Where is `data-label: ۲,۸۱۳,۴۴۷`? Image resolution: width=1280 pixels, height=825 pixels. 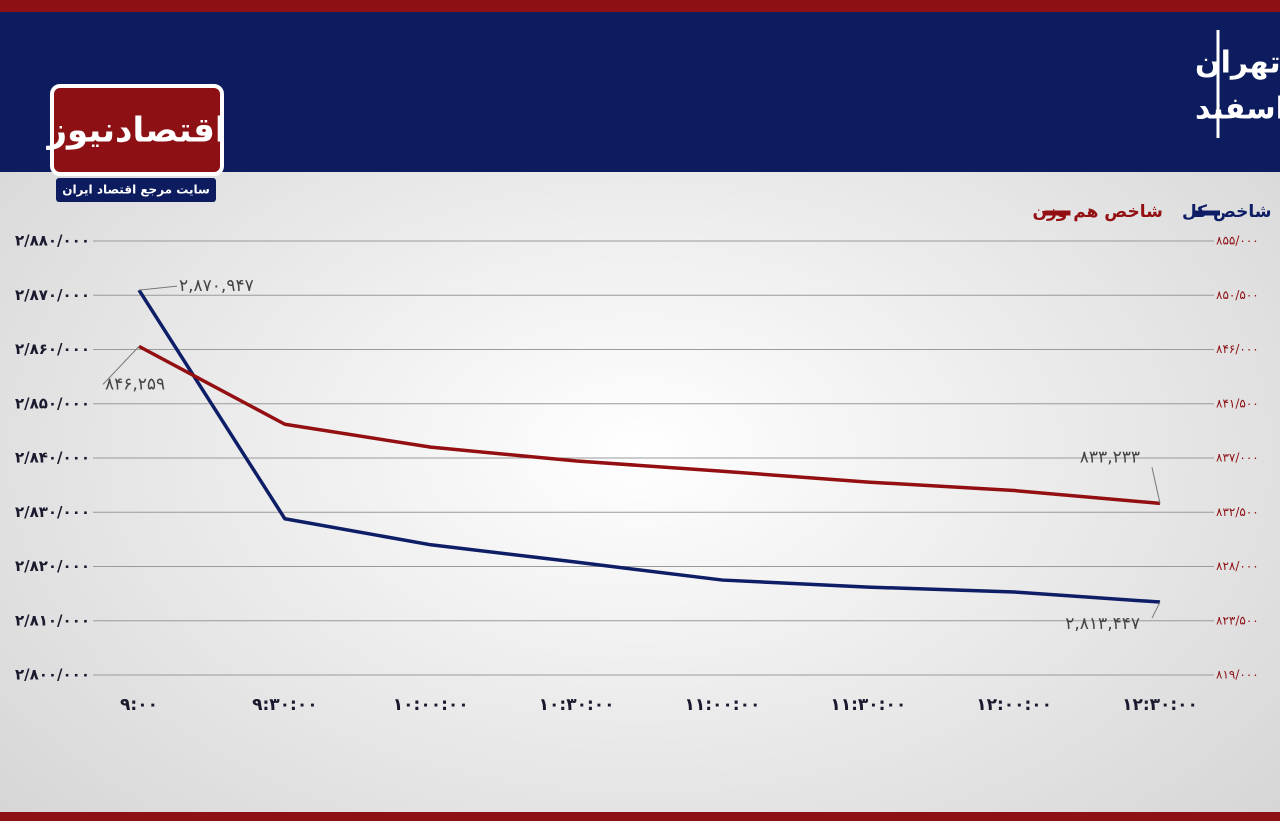
data-label: ۲,۸۱۳,۴۴۷ is located at coordinates (1102, 624).